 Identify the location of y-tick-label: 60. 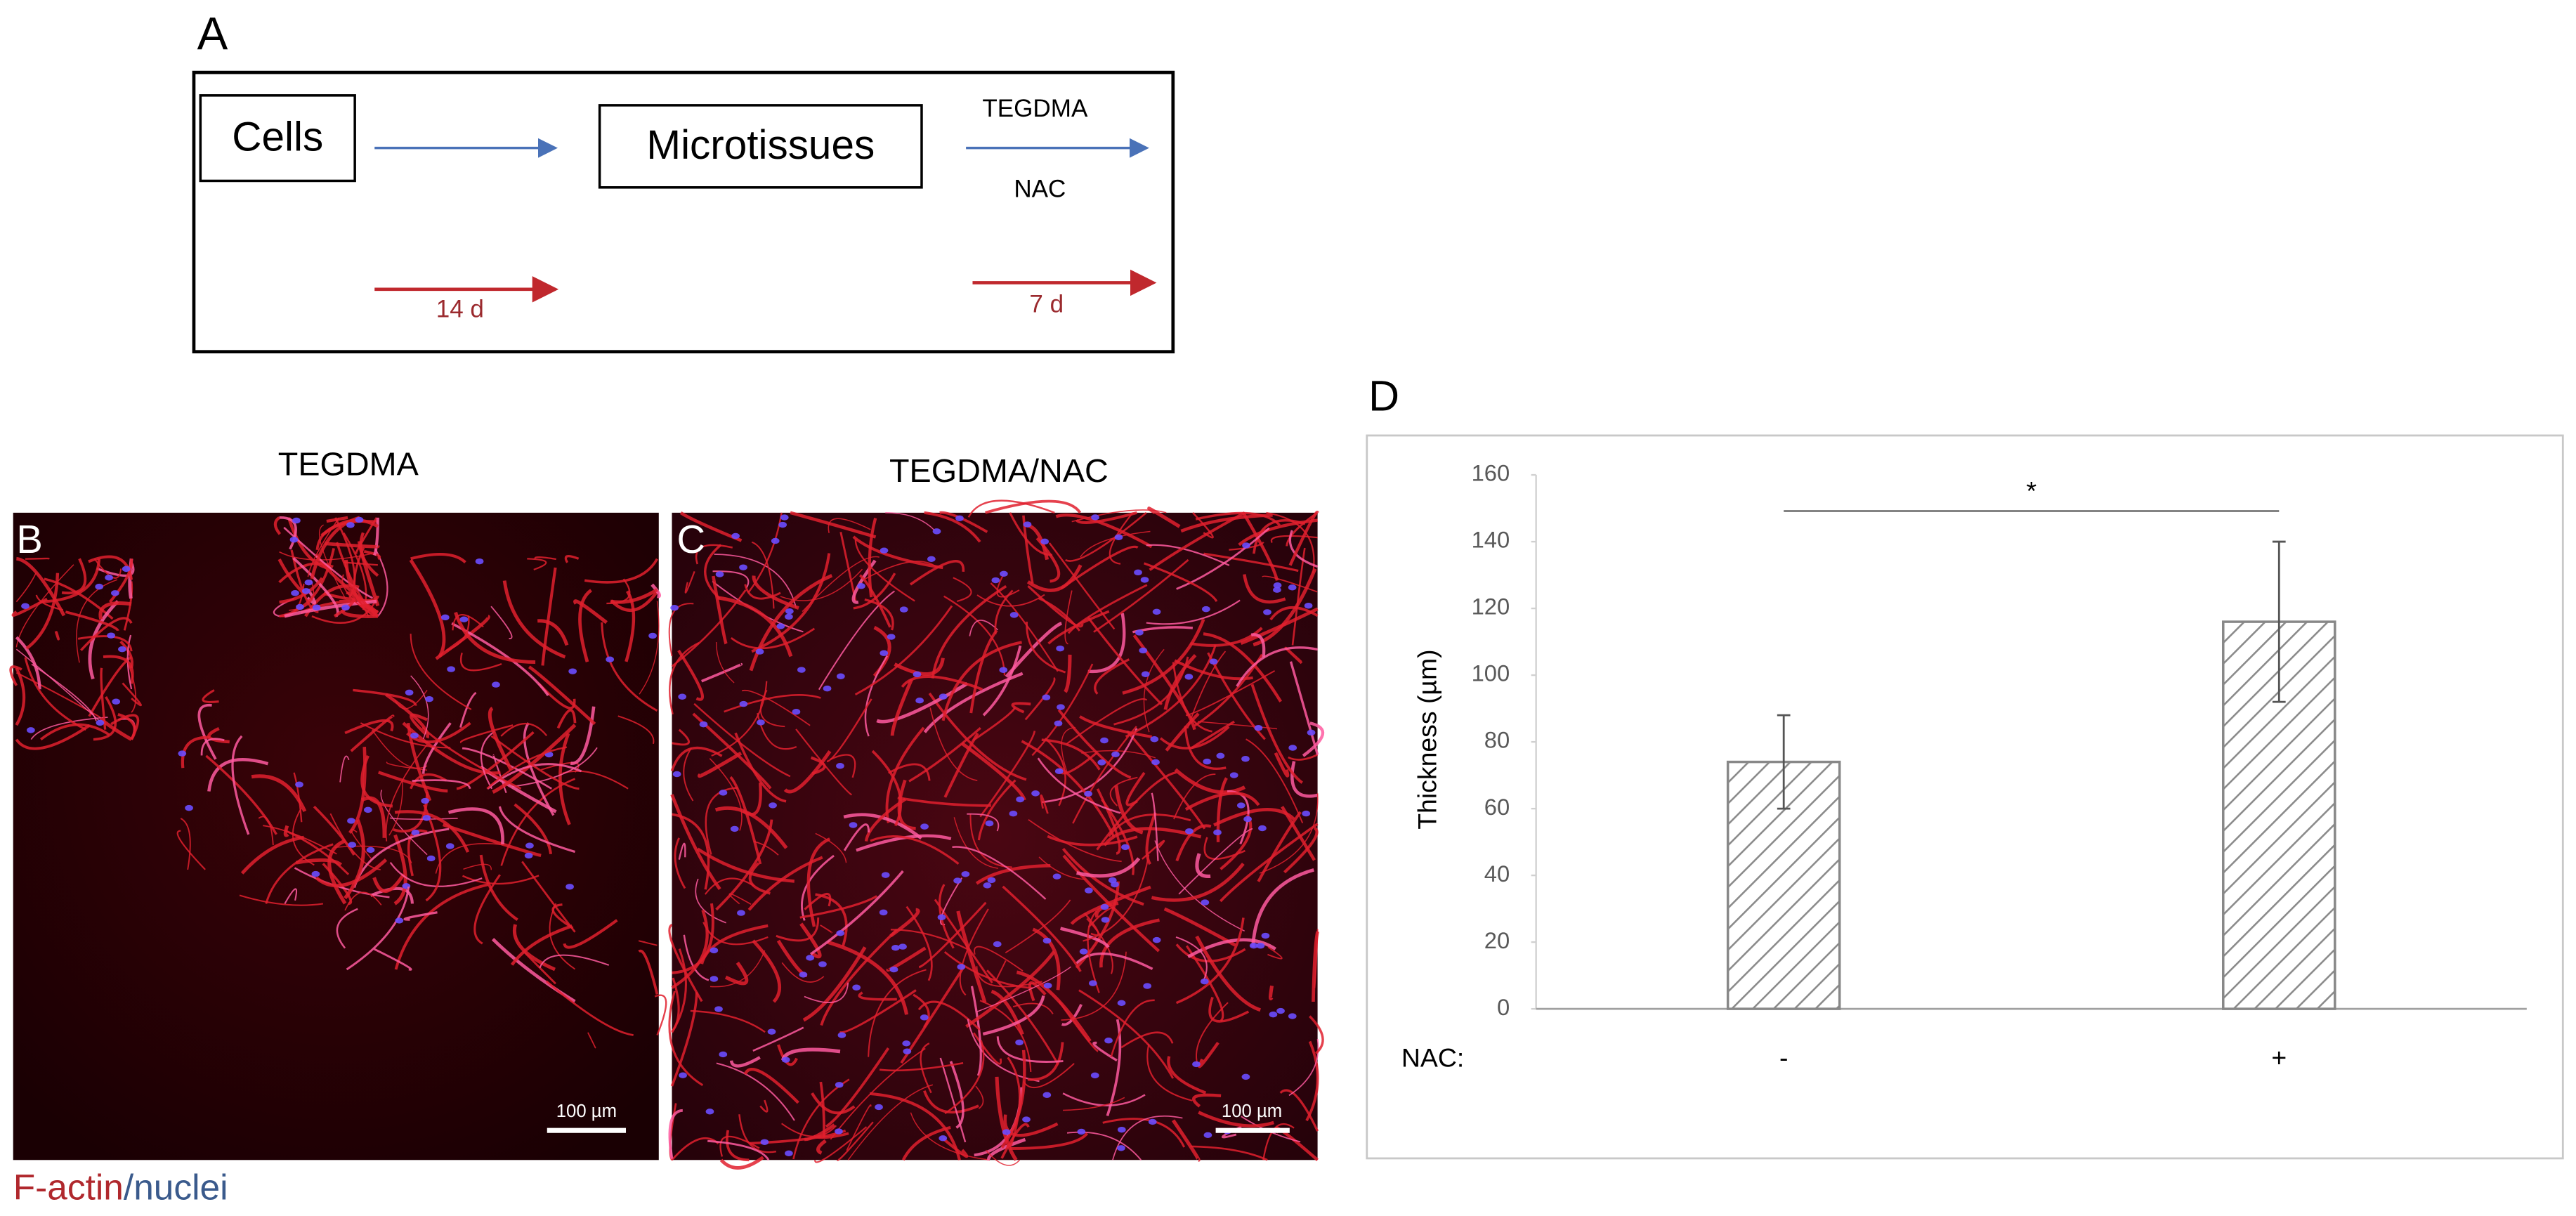
(1497, 807).